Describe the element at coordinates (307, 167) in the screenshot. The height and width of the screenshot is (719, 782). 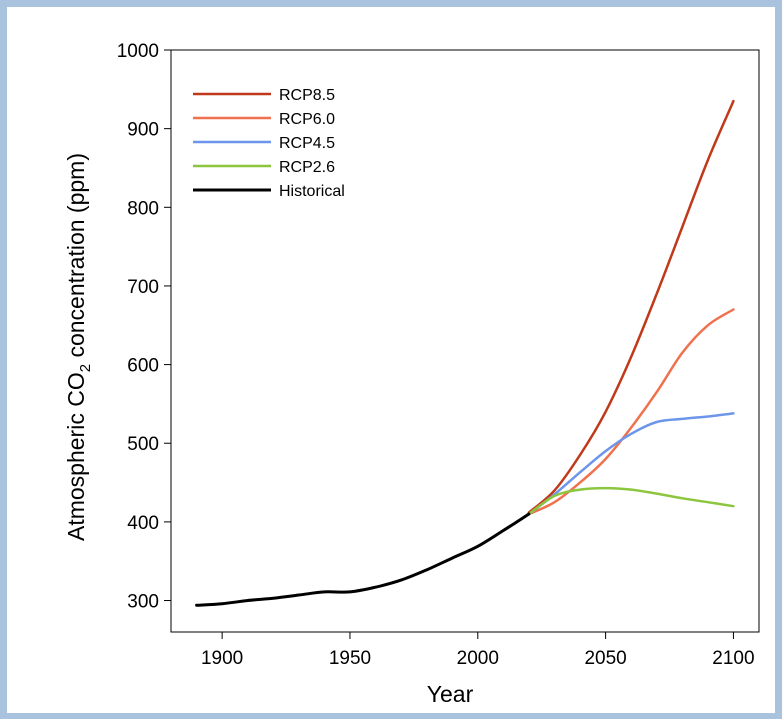
I see `legend-label-rcp2-6: RCP2.6` at that location.